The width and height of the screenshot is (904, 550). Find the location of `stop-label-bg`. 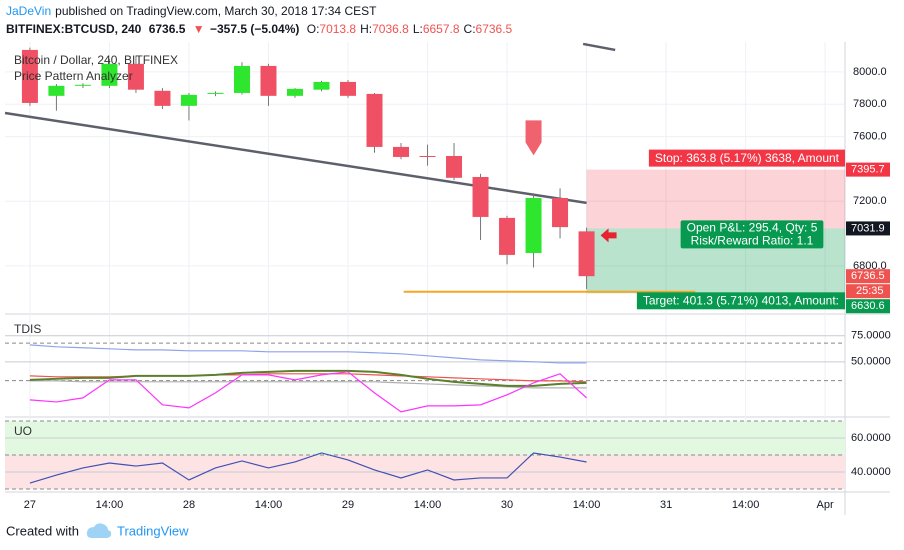

stop-label-bg is located at coordinates (746, 158).